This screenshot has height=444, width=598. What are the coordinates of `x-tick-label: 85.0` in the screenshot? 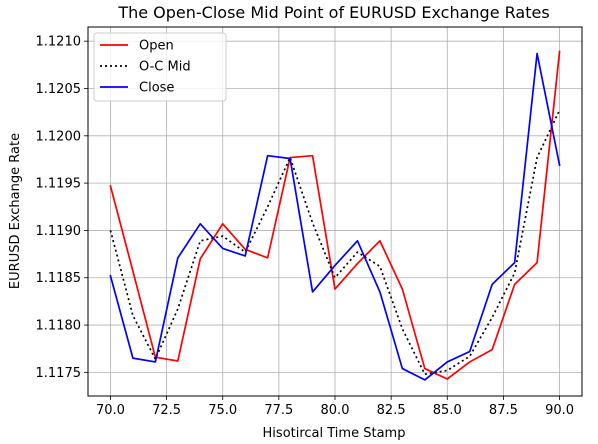 It's located at (447, 410).